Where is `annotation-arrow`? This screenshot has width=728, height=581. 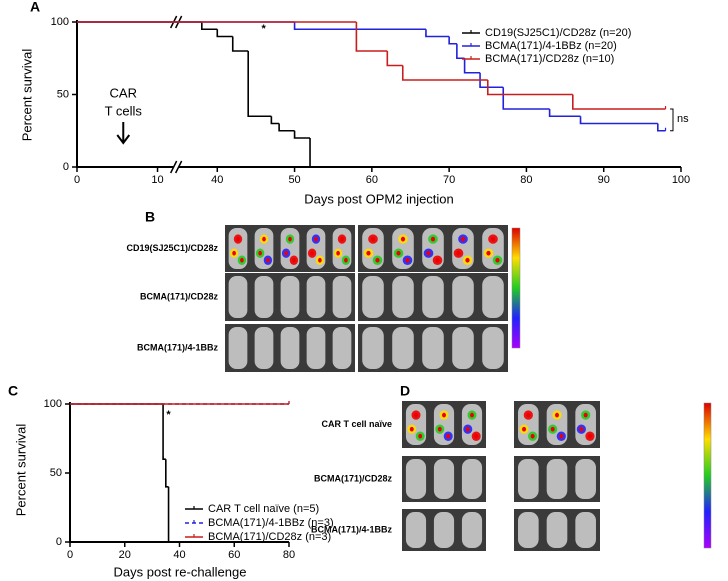 annotation-arrow is located at coordinates (123, 133).